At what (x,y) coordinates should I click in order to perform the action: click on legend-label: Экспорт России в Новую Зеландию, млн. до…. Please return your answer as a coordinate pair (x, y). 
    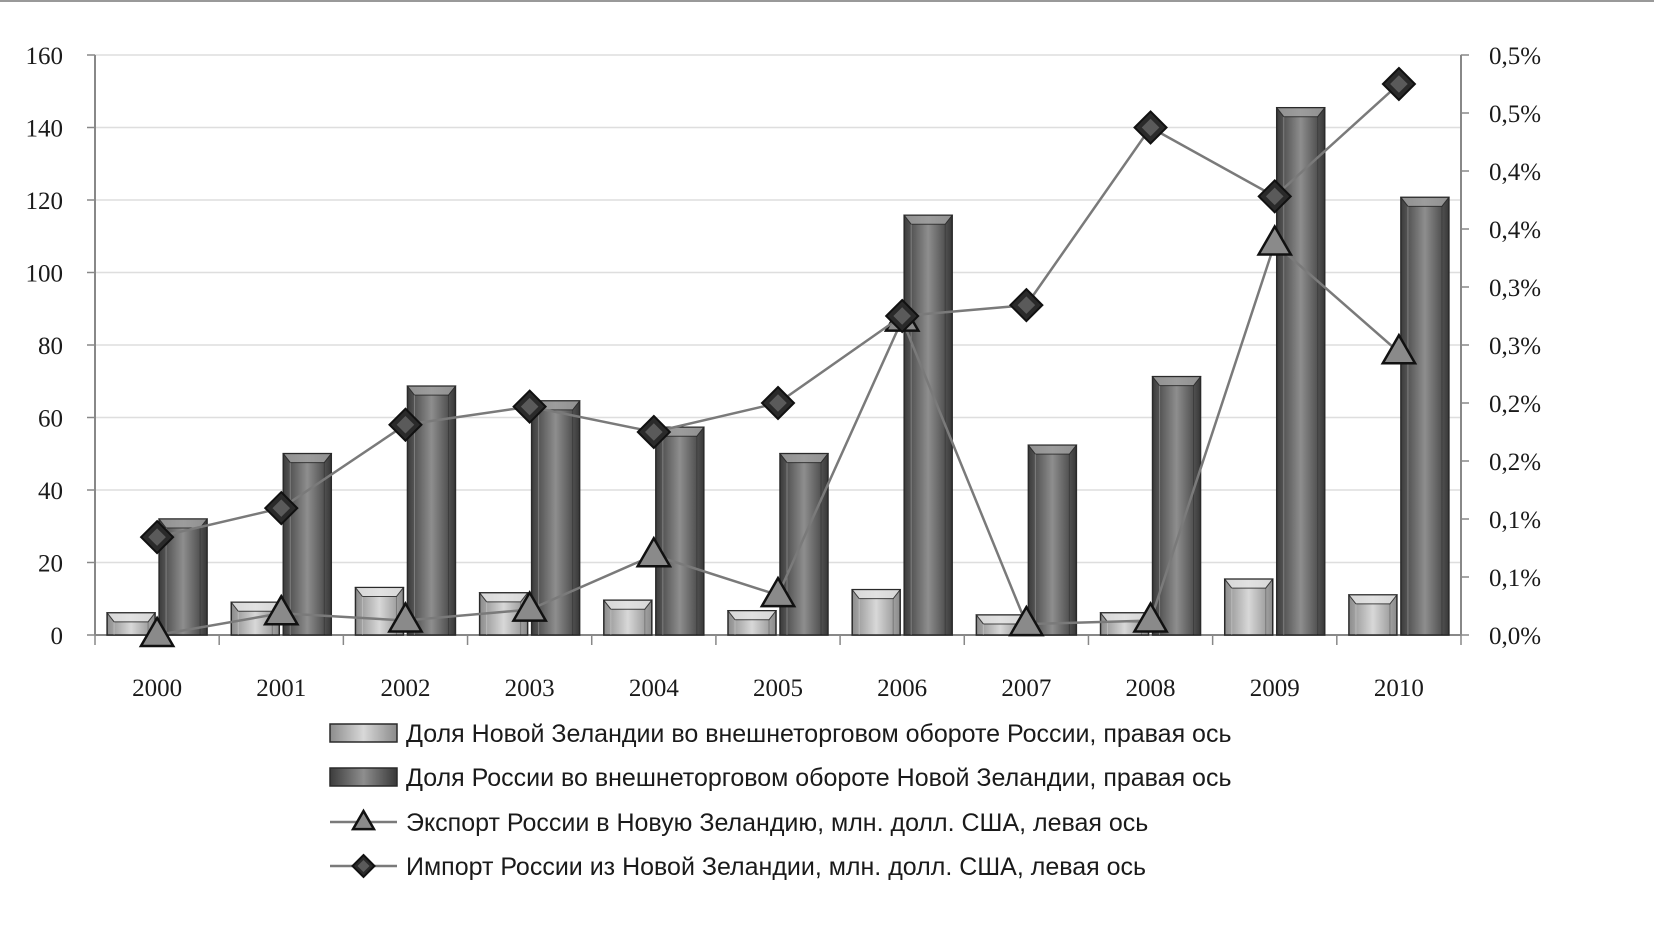
    Looking at the image, I should click on (777, 823).